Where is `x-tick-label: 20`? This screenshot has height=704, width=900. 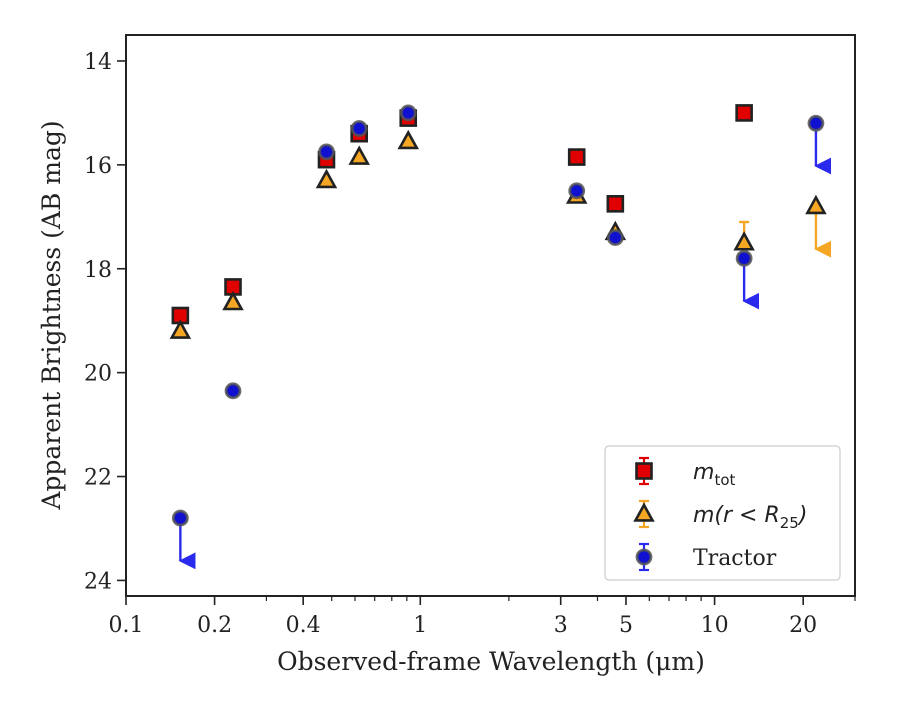
x-tick-label: 20 is located at coordinates (803, 625).